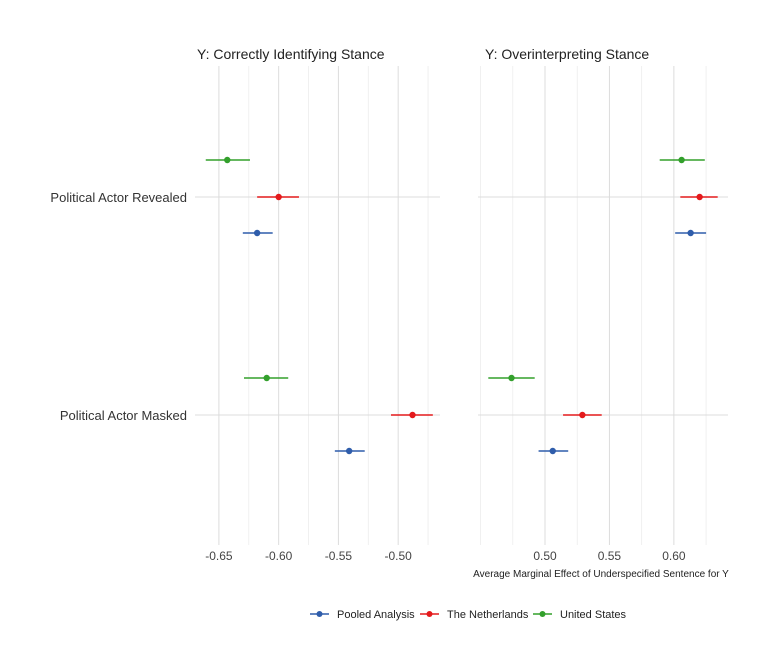 The height and width of the screenshot is (672, 768). I want to click on category-label: Political Actor Masked, so click(123, 415).